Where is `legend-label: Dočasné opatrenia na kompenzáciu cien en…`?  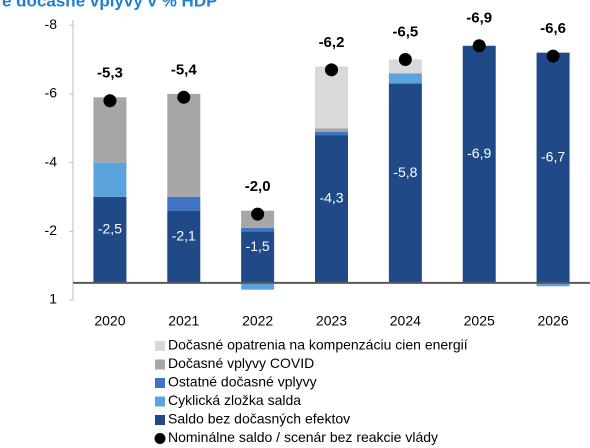 legend-label: Dočasné opatrenia na kompenzáciu cien en… is located at coordinates (318, 345).